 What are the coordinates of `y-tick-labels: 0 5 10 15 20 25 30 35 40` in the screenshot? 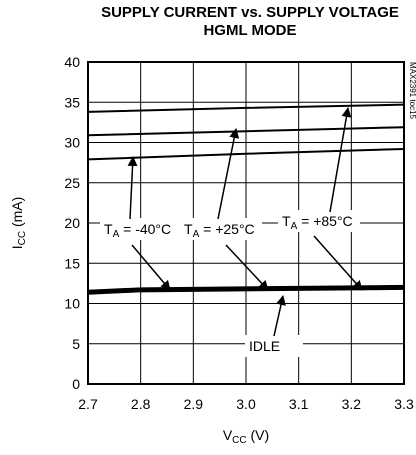 It's located at (72, 223).